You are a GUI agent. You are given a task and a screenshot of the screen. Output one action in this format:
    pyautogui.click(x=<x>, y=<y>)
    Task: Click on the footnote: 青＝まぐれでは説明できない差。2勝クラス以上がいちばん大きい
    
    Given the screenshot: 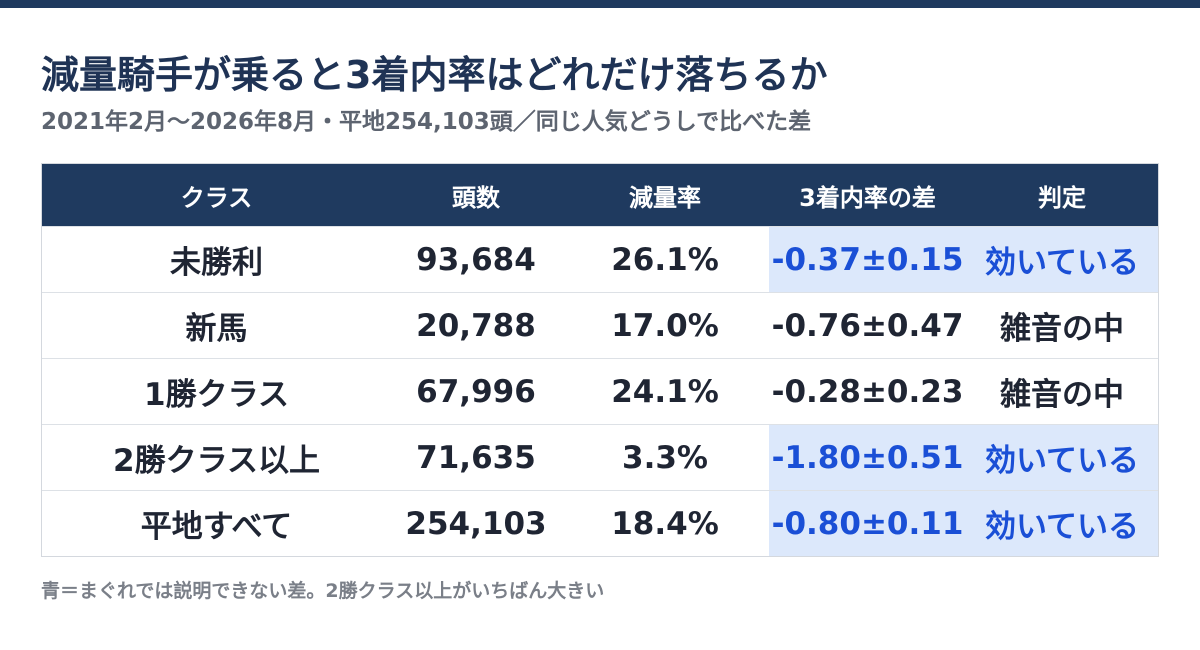 What is the action you would take?
    pyautogui.click(x=323, y=591)
    